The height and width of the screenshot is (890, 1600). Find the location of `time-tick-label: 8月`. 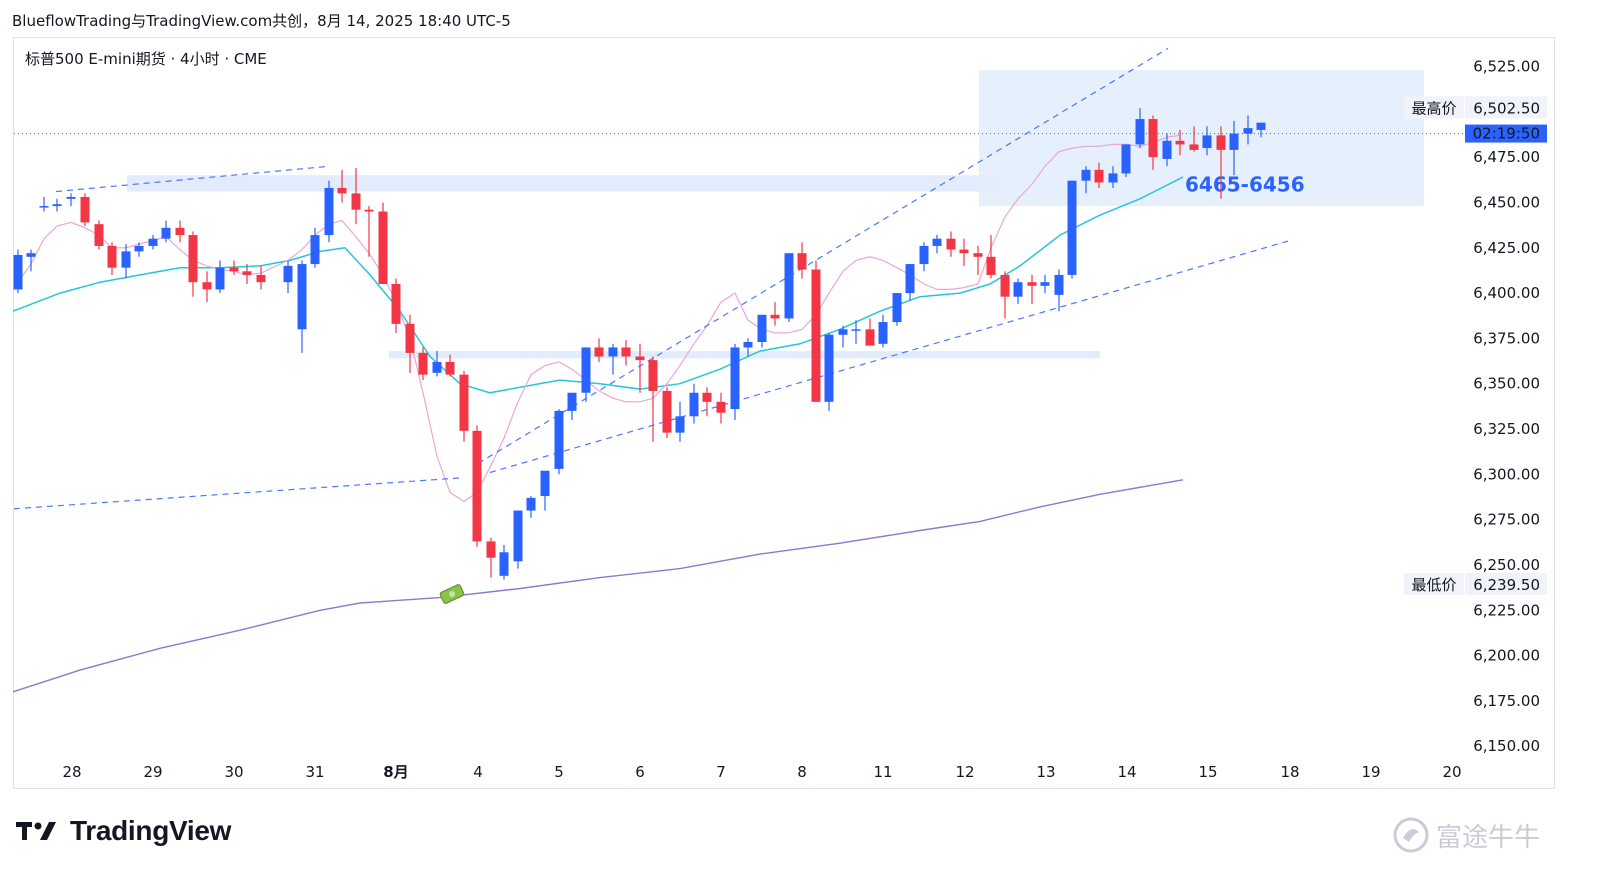

time-tick-label: 8月 is located at coordinates (395, 772).